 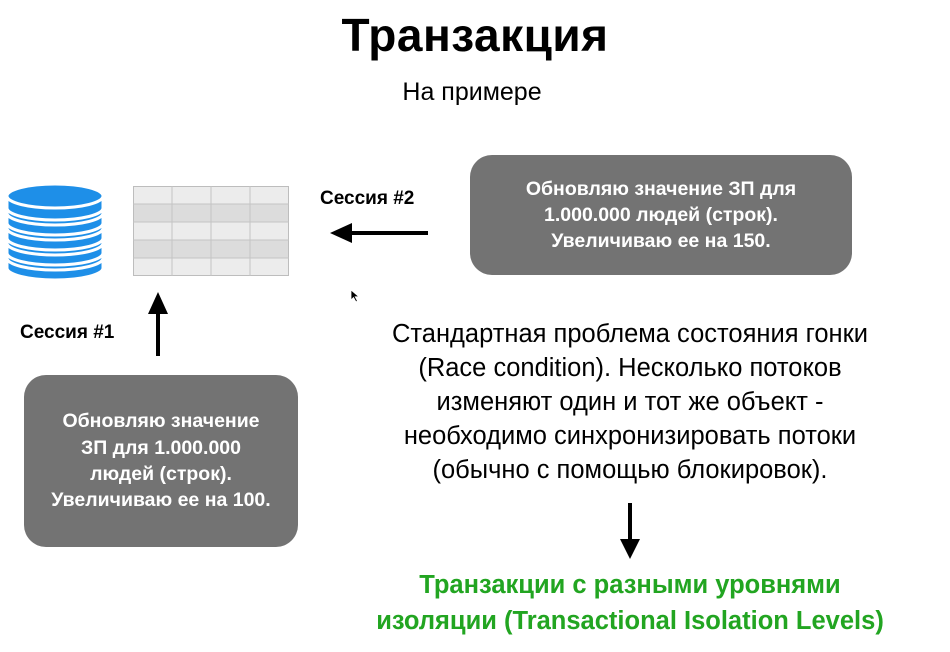 I want to click on page-title: Транзакция, so click(x=475, y=35).